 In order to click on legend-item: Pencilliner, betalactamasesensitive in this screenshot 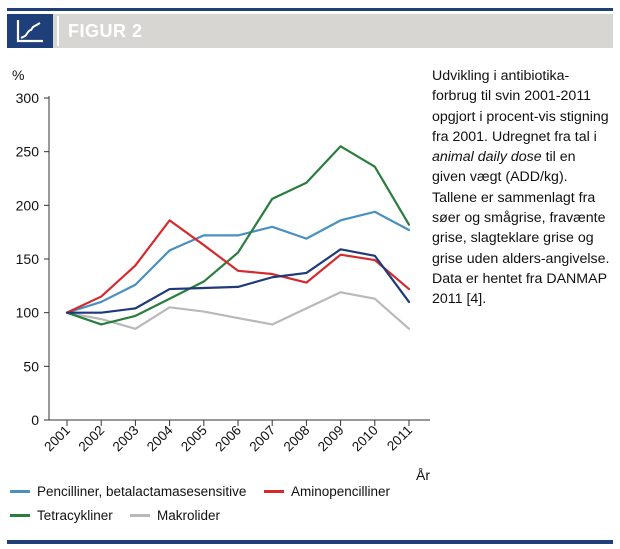, I will do `click(128, 492)`.